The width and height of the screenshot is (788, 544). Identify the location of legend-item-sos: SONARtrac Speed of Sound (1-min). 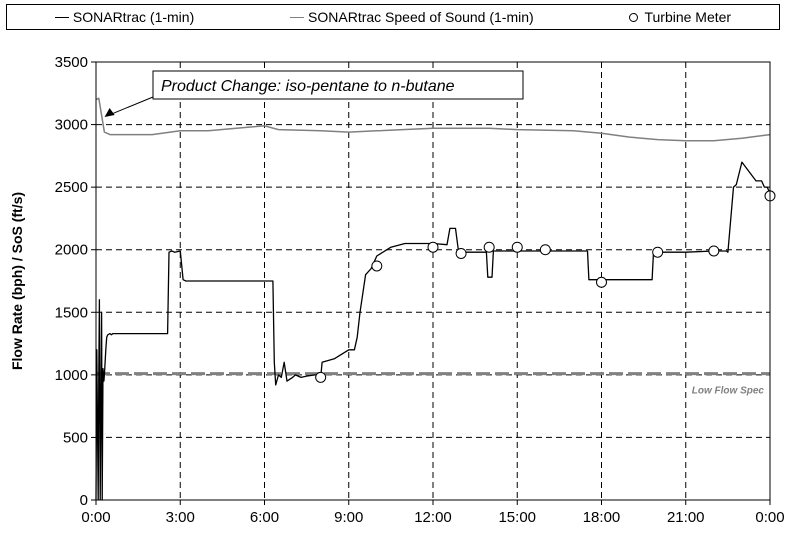
(412, 17).